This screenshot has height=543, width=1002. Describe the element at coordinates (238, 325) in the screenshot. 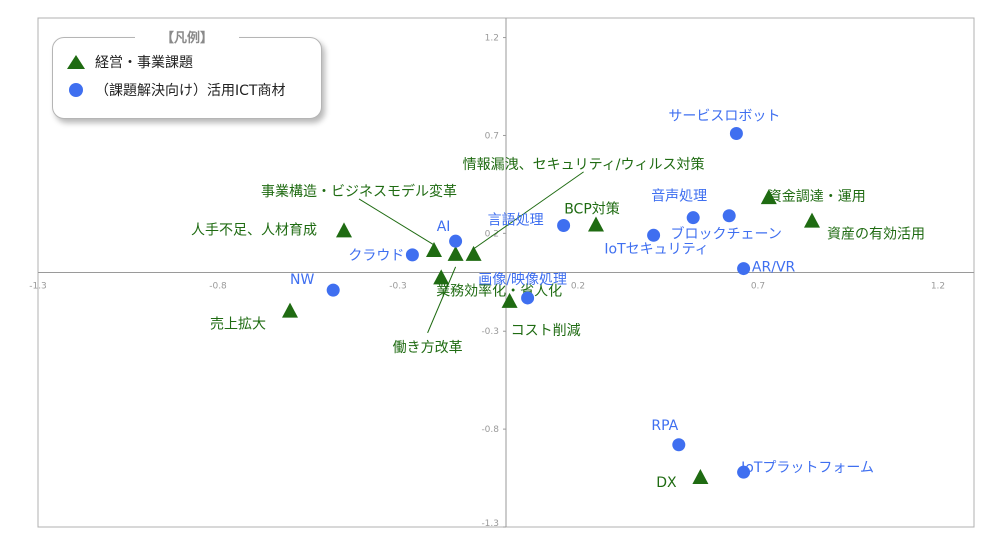

I see `issue-label: 売上拡大` at that location.